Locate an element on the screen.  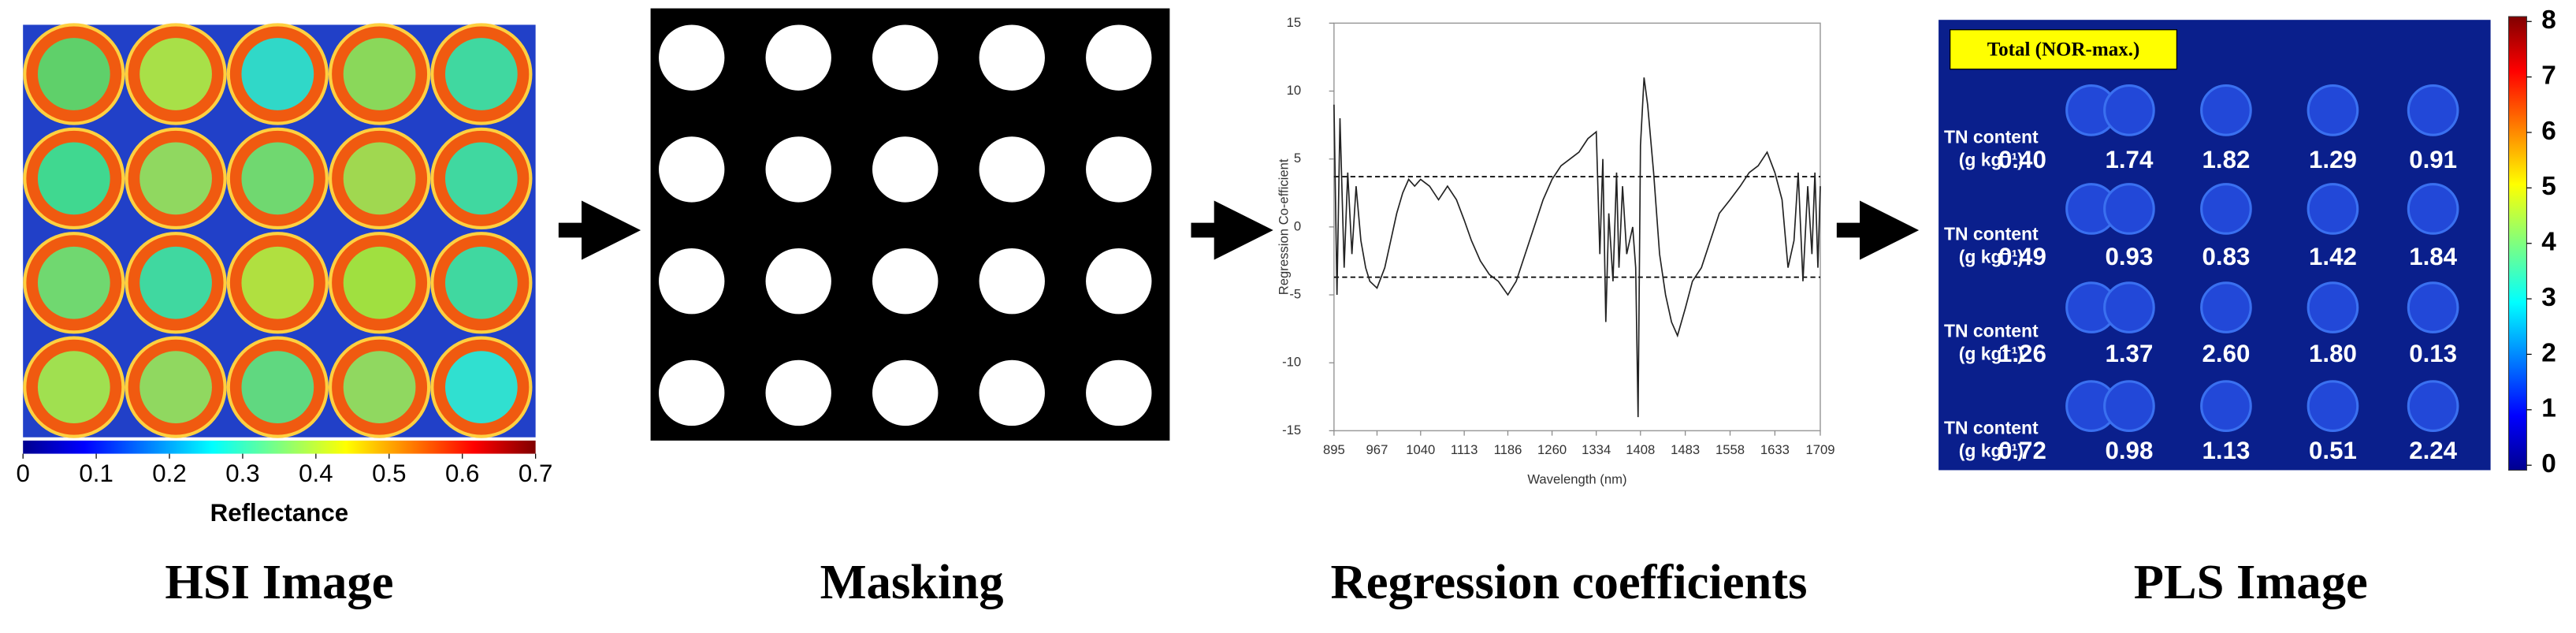
badge-text: Total (NOR-max.) is located at coordinates (2063, 50).